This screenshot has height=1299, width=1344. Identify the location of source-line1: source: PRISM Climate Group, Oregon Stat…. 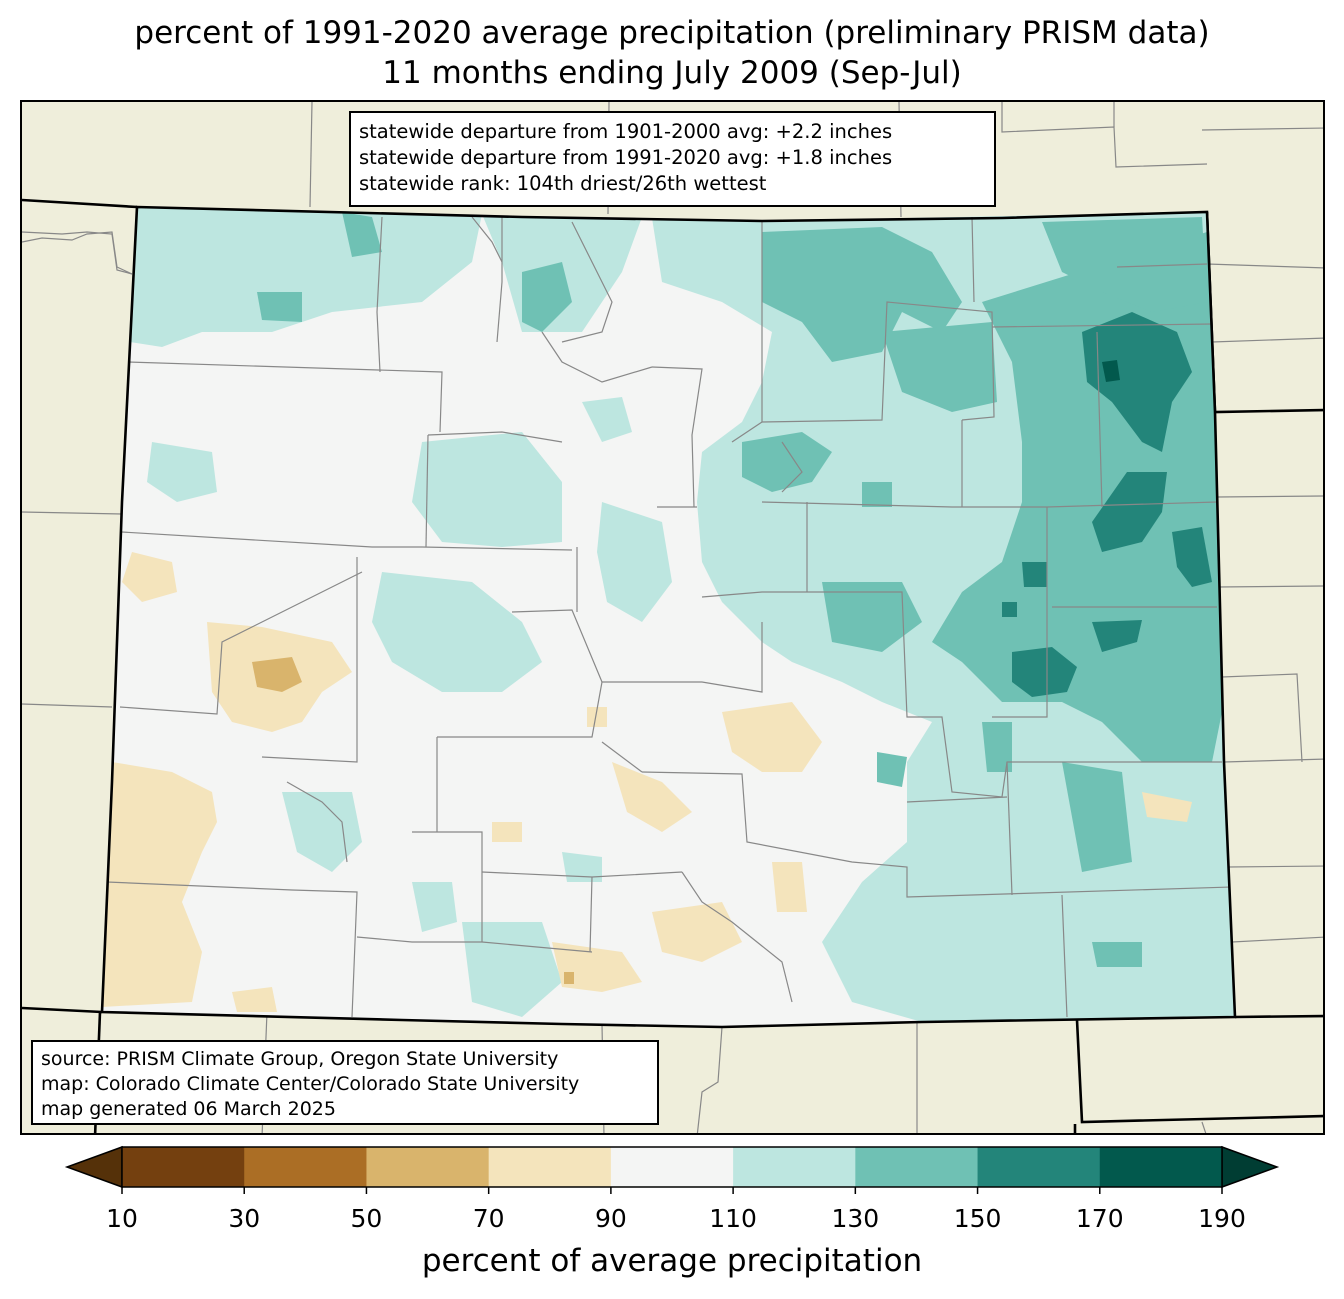
(300, 1059).